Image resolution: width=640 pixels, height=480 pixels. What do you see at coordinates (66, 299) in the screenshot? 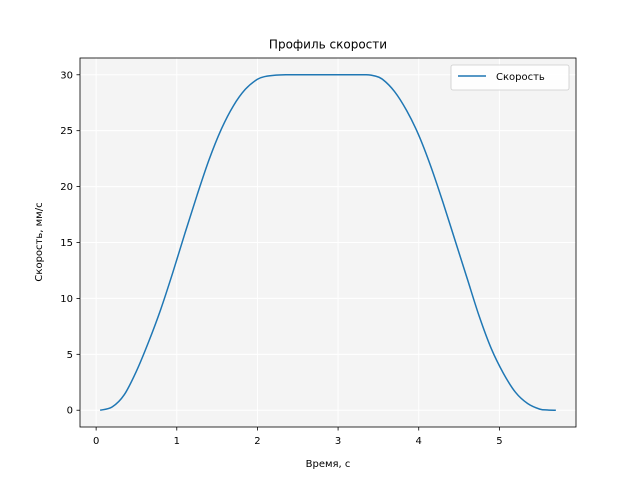
I see `y-tick-label: 10` at bounding box center [66, 299].